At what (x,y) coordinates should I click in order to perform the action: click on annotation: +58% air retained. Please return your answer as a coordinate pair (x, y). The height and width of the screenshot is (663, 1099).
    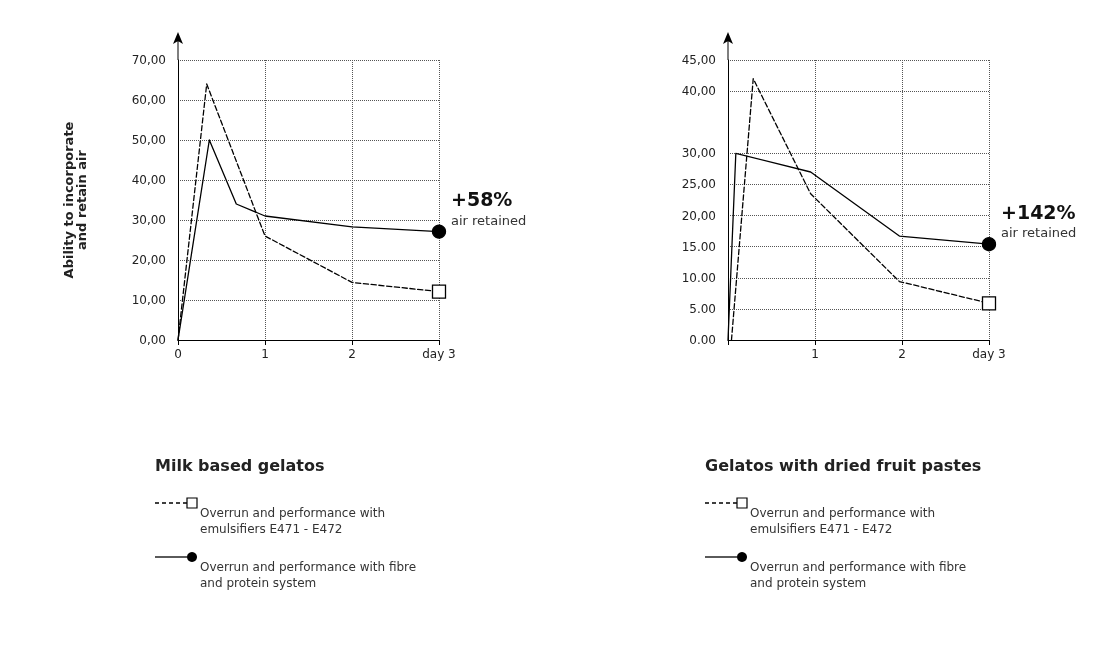
    Looking at the image, I should click on (489, 208).